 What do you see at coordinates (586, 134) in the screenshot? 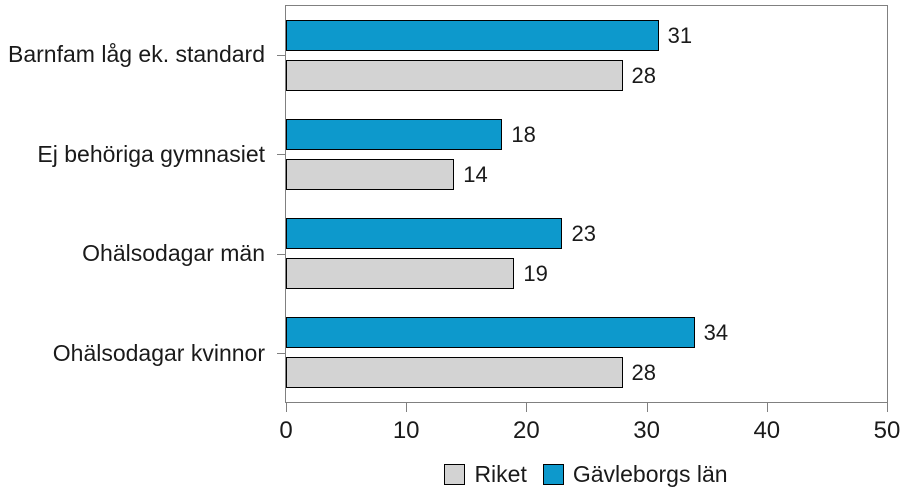
I see `bar-row: 18` at bounding box center [586, 134].